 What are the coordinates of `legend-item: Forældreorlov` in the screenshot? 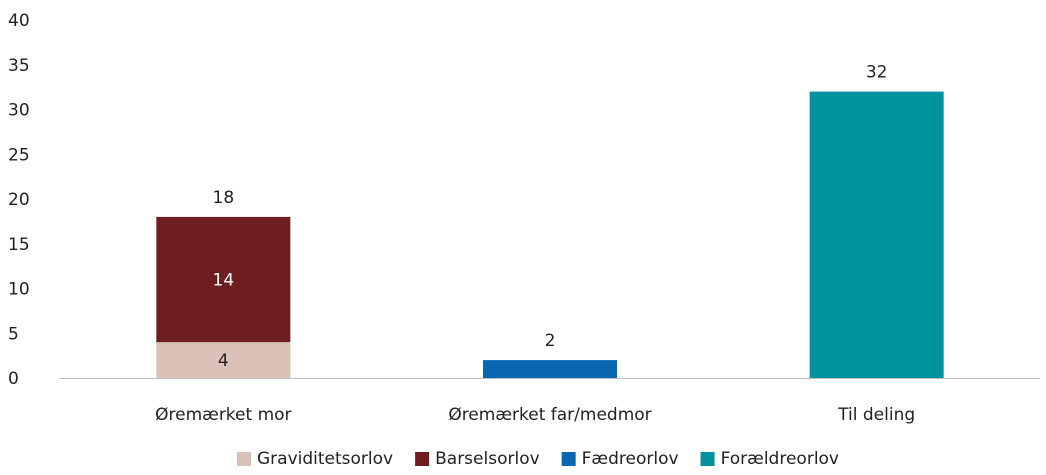 It's located at (769, 459).